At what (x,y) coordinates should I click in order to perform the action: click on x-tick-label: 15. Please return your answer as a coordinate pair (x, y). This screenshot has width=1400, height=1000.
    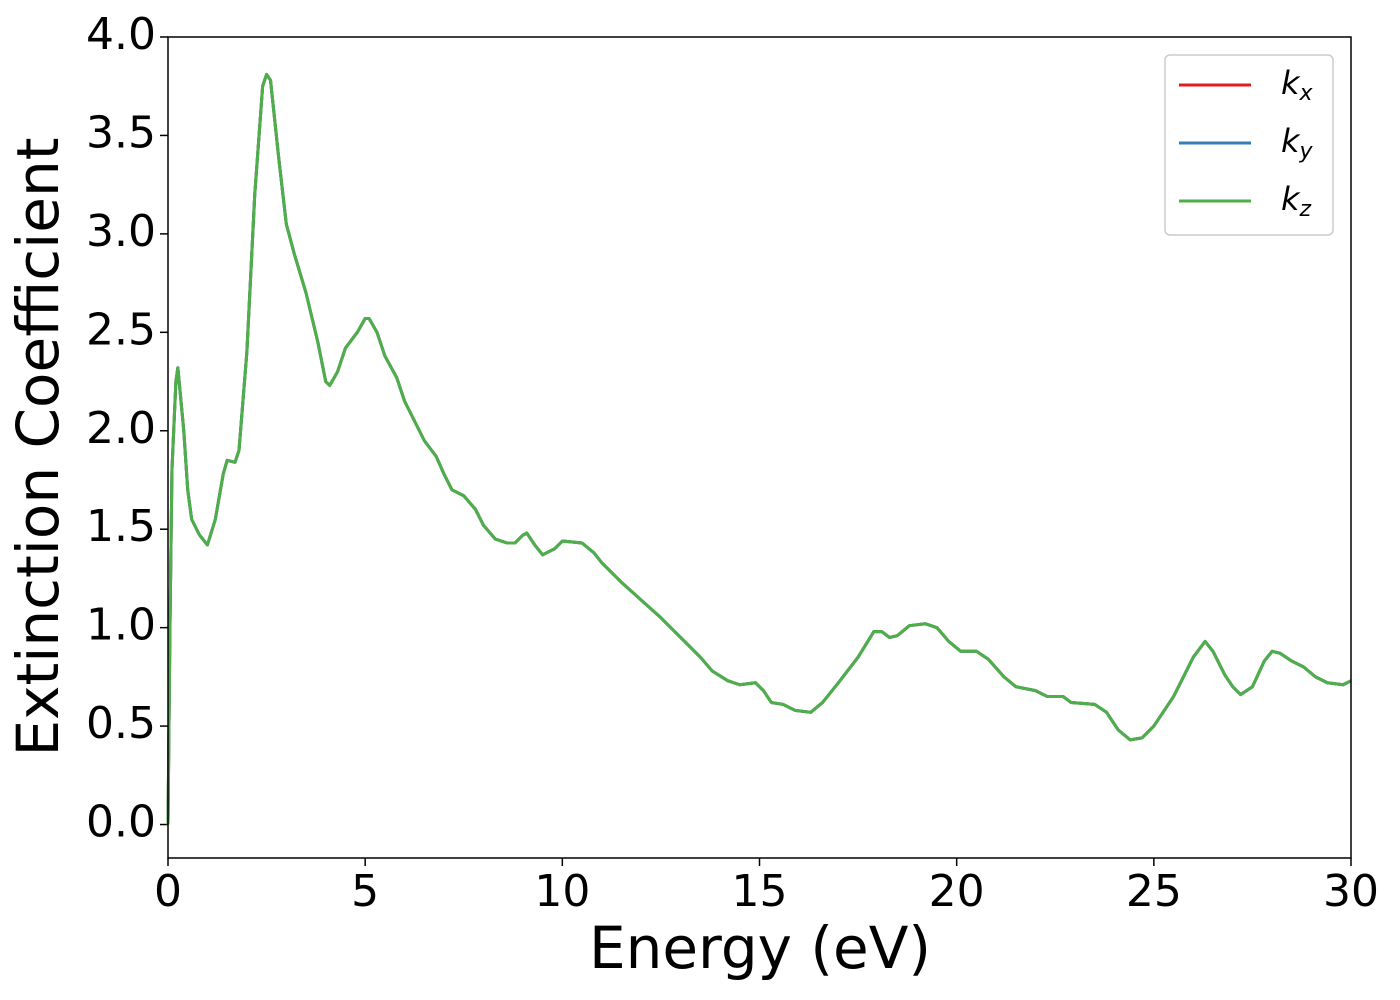
    Looking at the image, I should click on (760, 891).